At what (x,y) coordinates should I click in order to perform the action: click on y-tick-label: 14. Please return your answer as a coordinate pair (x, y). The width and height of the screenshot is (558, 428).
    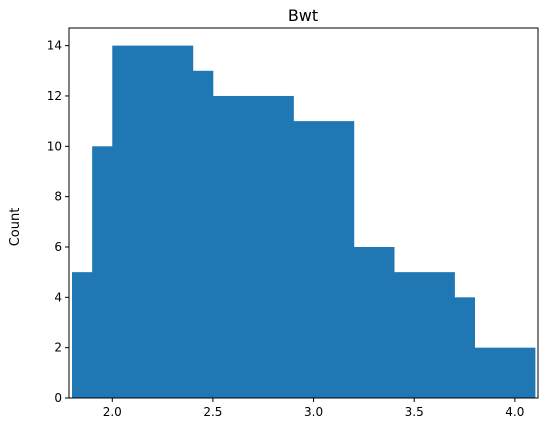
    Looking at the image, I should click on (54, 46).